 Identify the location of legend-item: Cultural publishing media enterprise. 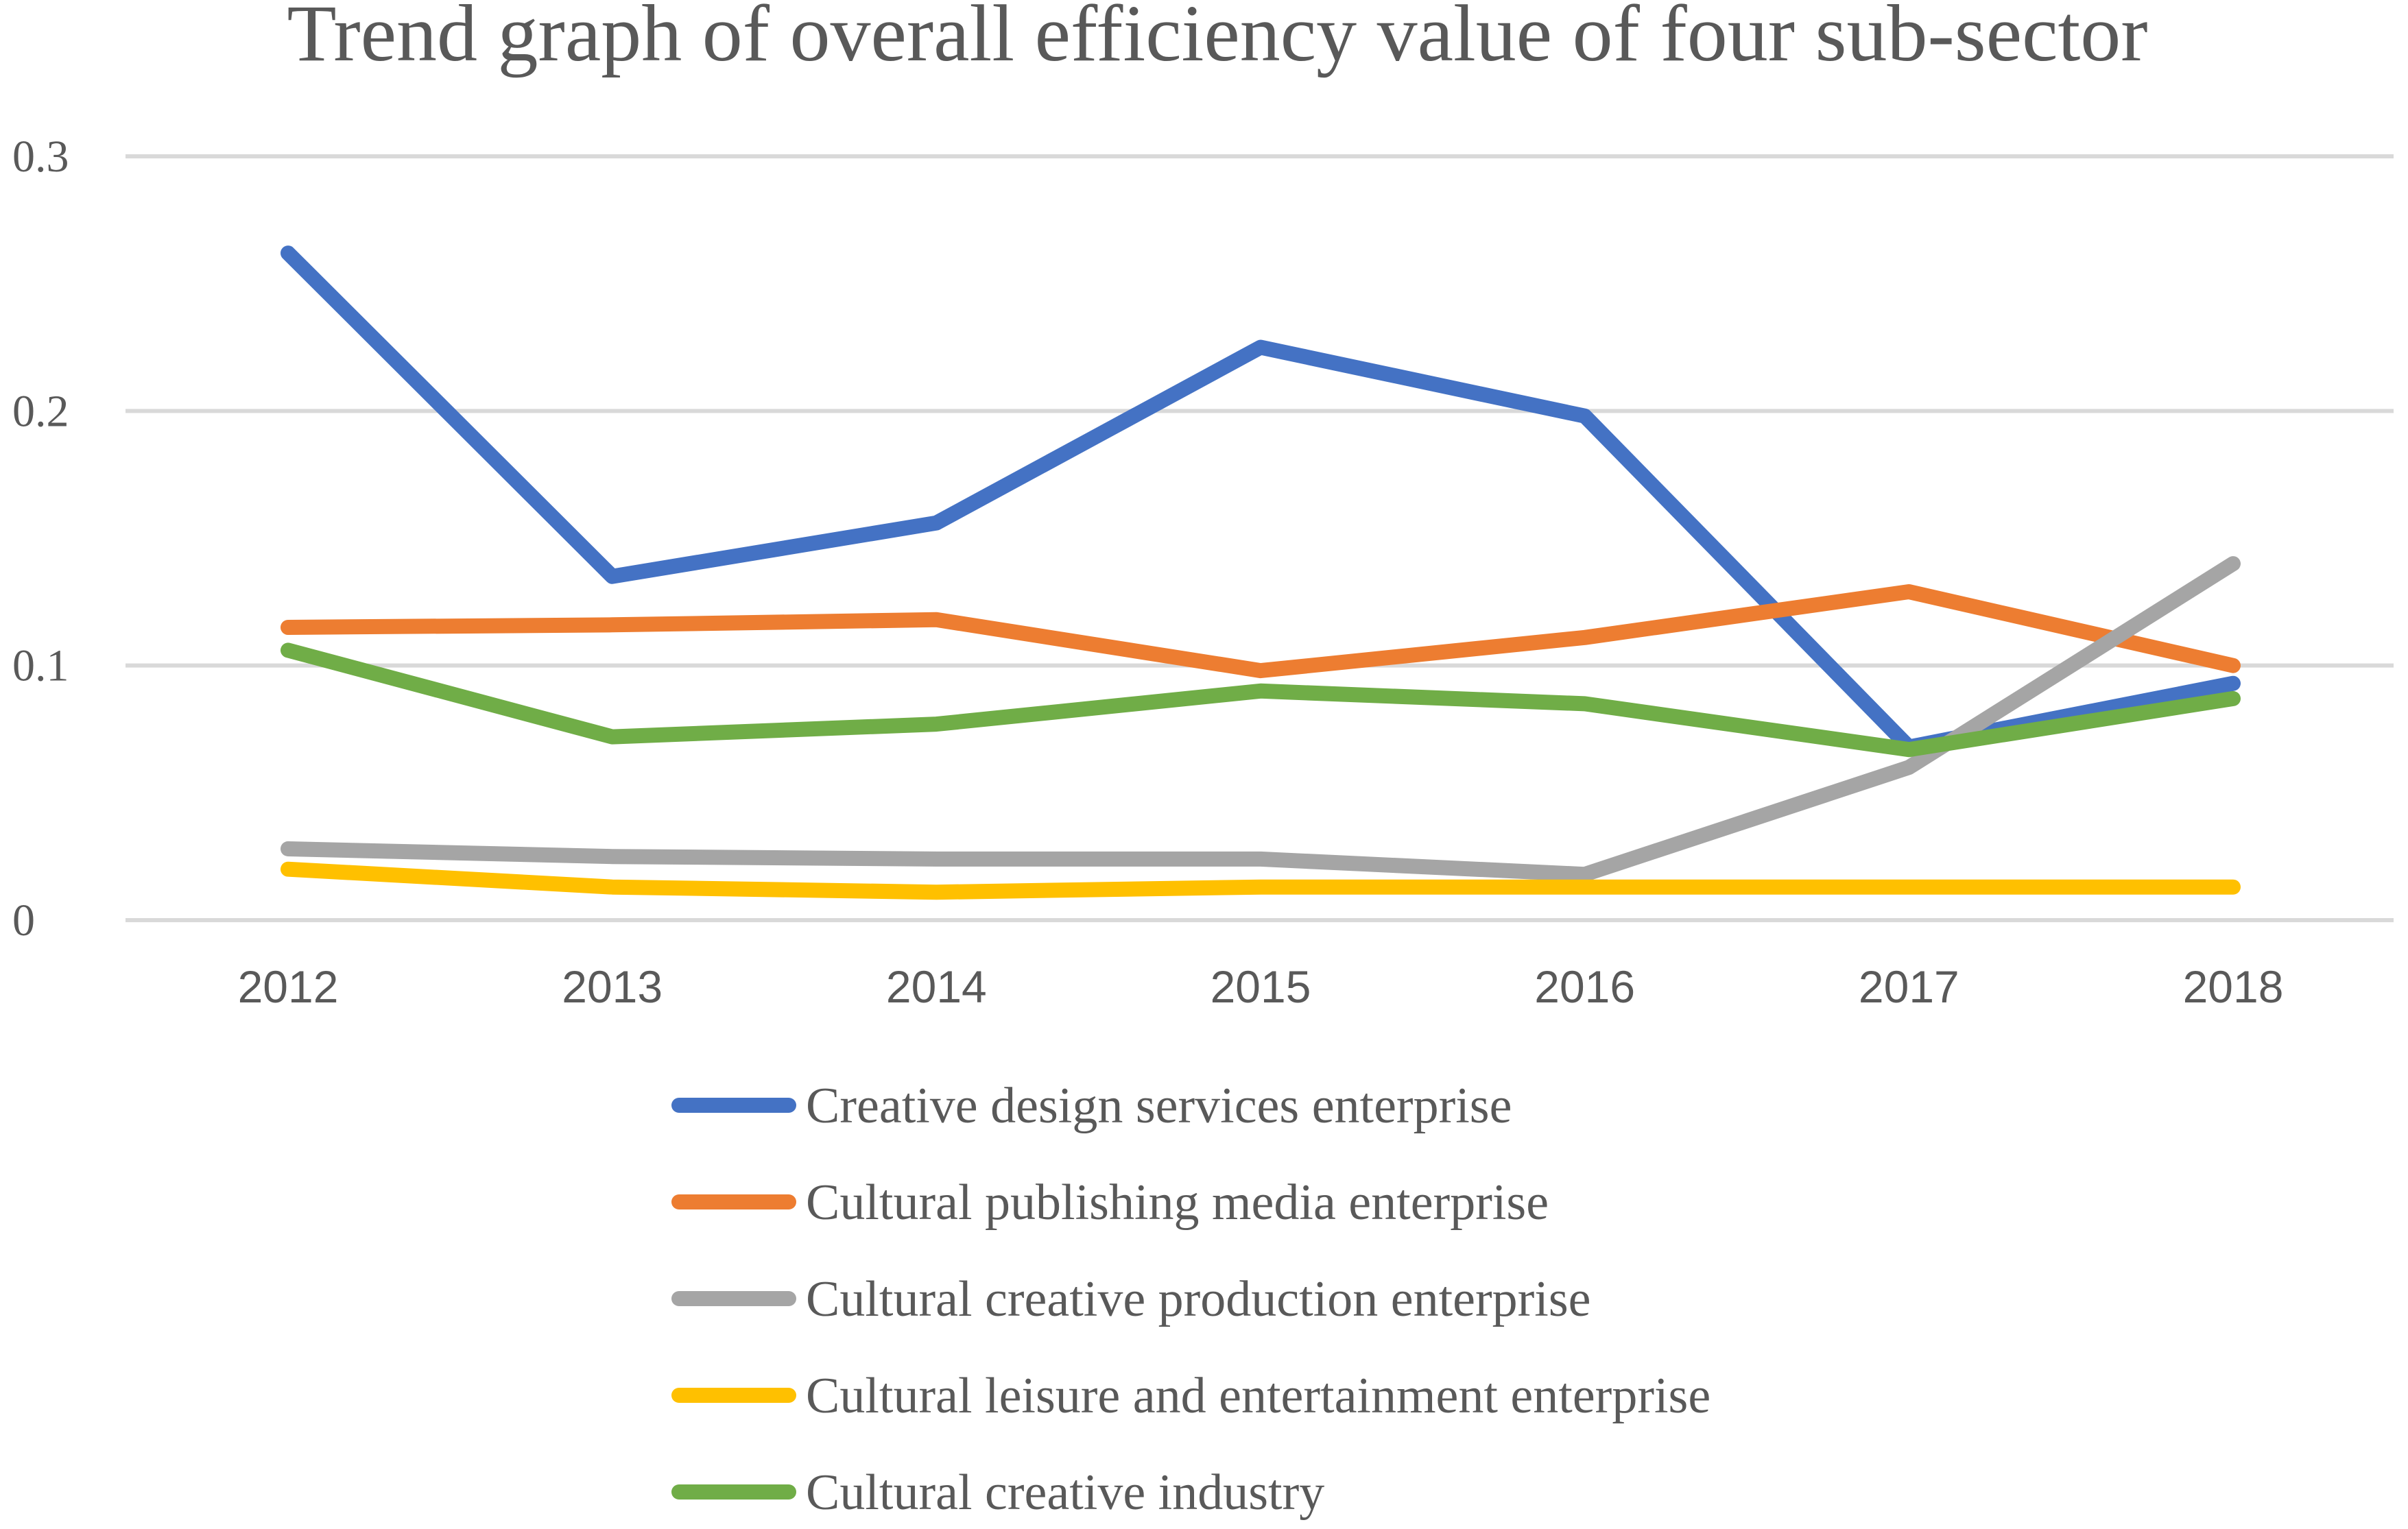
(1110, 1203).